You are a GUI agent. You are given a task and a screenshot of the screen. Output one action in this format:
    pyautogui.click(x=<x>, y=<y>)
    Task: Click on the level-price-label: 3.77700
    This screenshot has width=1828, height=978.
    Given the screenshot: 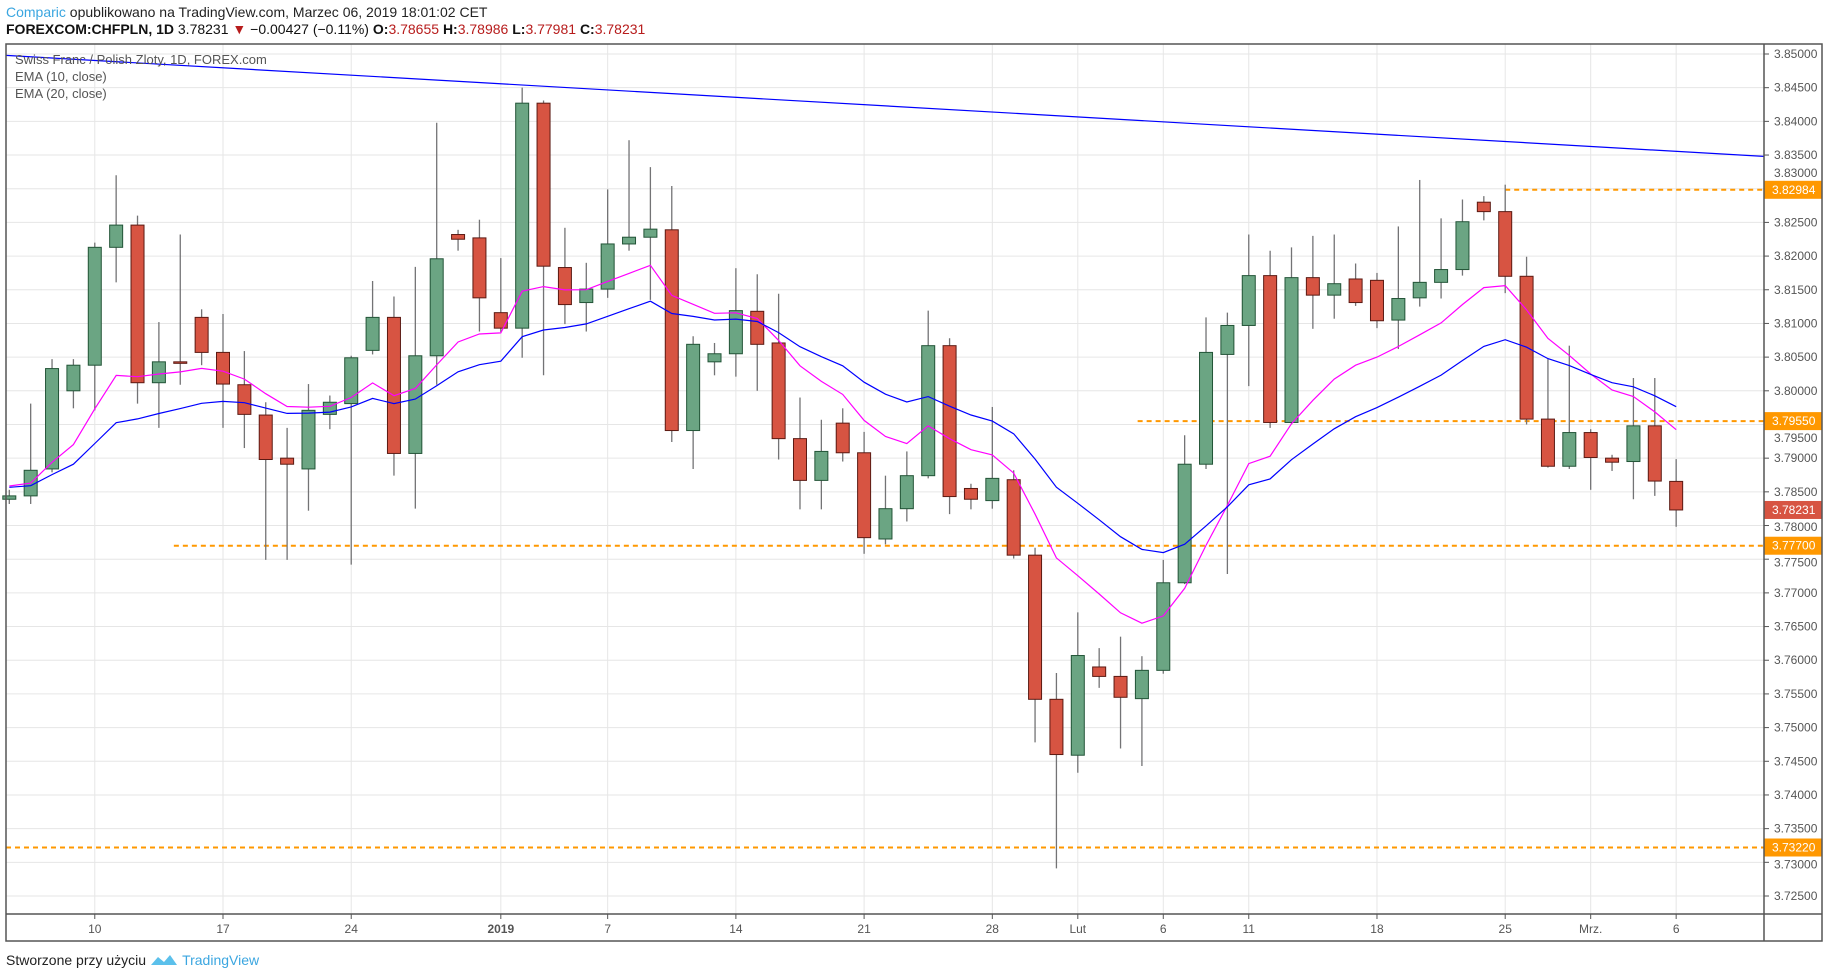 What is the action you would take?
    pyautogui.click(x=1794, y=546)
    